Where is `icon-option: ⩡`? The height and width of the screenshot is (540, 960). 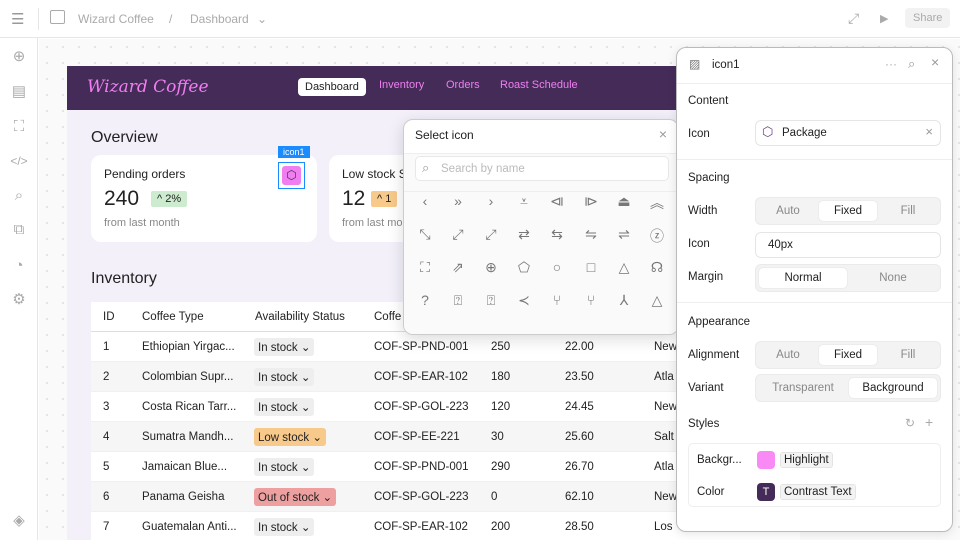 icon-option: ⩡ is located at coordinates (524, 201).